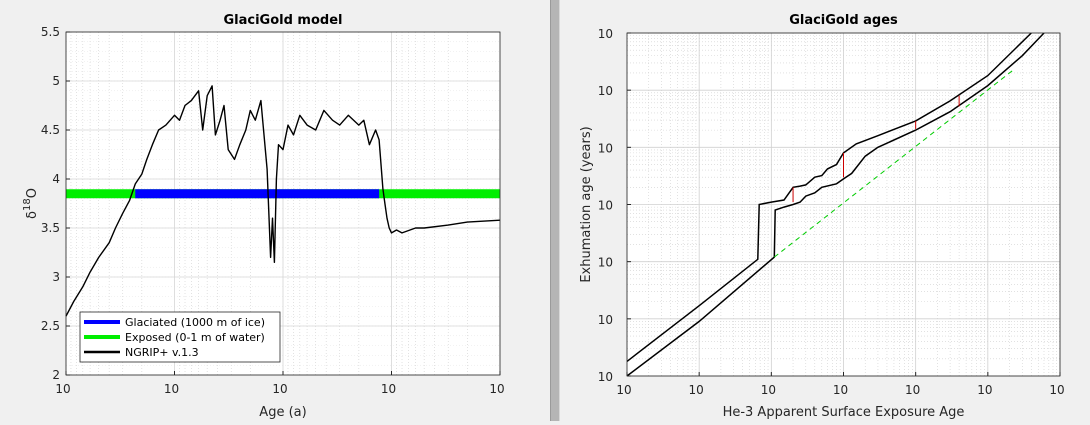  Describe the element at coordinates (844, 412) in the screenshot. I see `x-axis-label: He-3 Apparent Surface Exposure Age` at that location.